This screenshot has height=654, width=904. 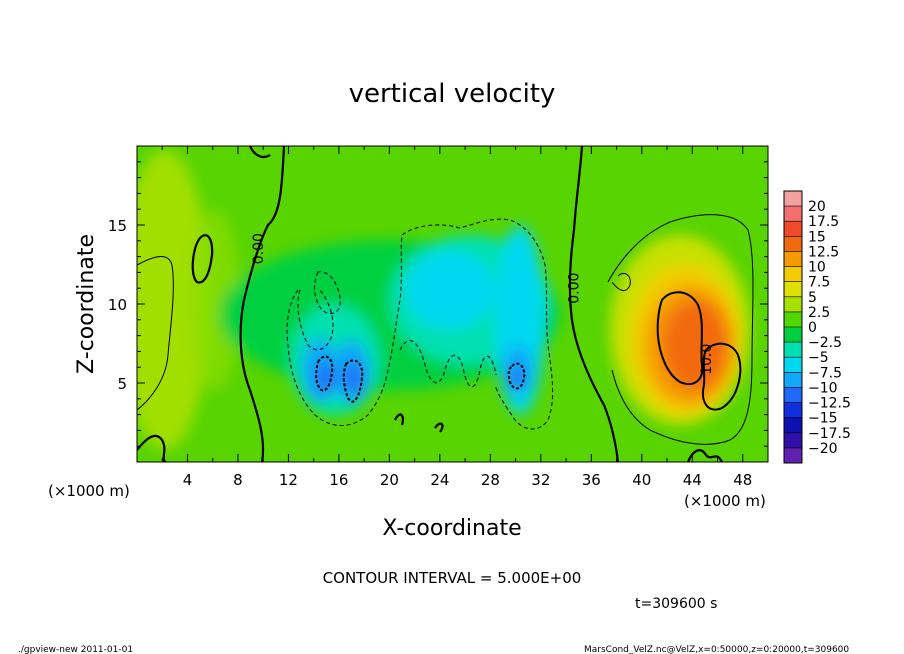 I want to click on ten-contour-a, so click(x=680, y=338).